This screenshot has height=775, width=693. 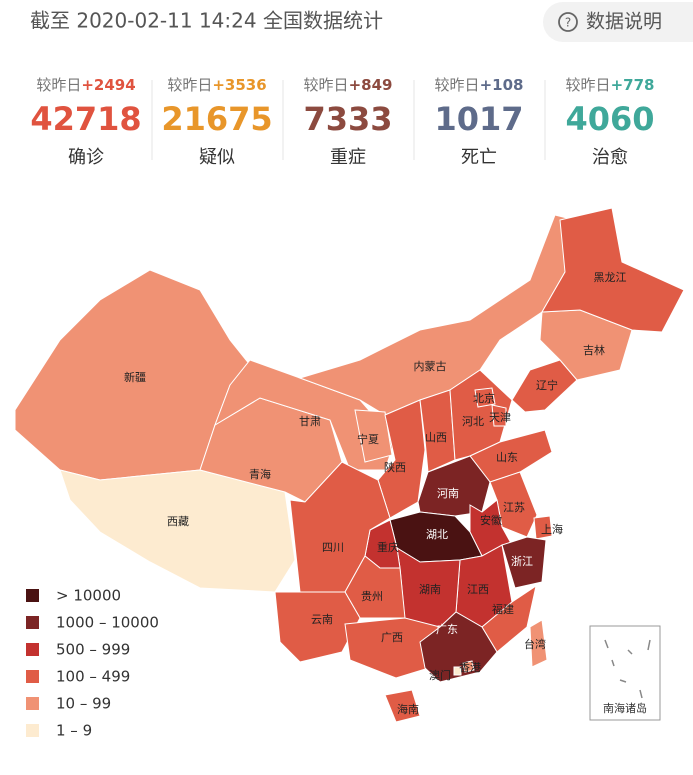 I want to click on province-label: 河北, so click(x=473, y=421).